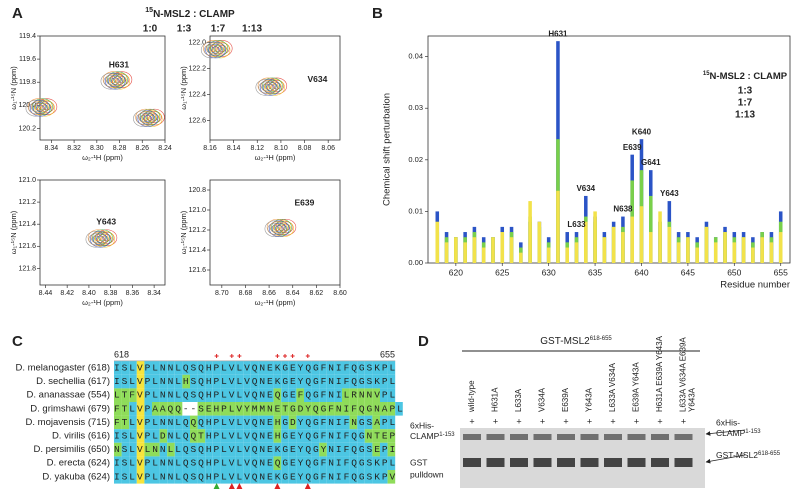 Image resolution: width=799 pixels, height=493 pixels. I want to click on x-tick-label: 8.36, so click(133, 293).